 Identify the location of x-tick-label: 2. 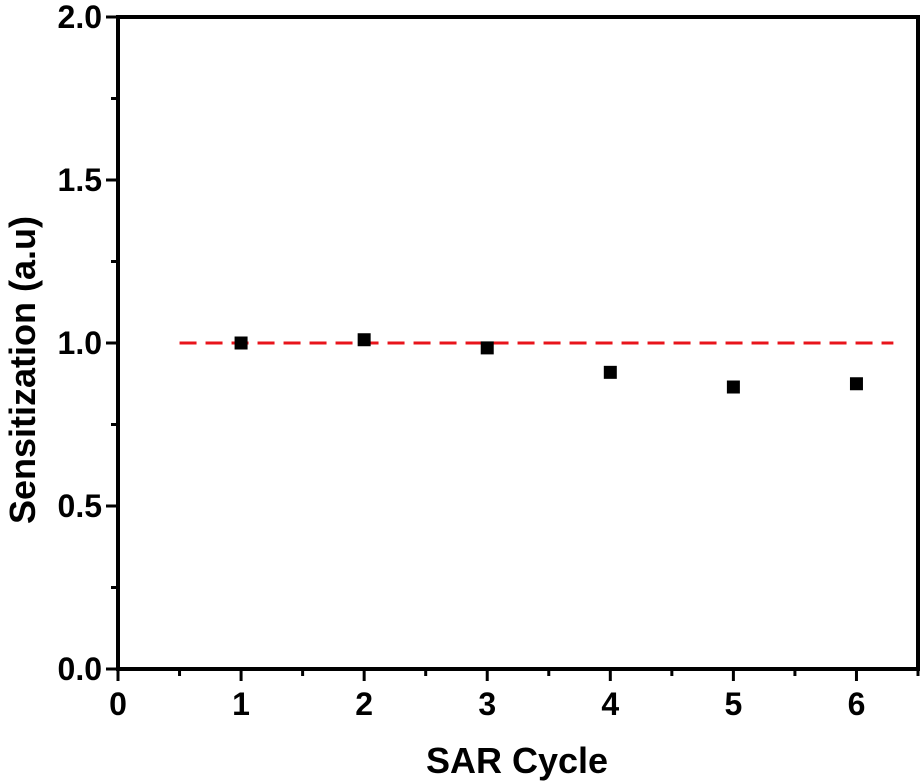
(364, 704).